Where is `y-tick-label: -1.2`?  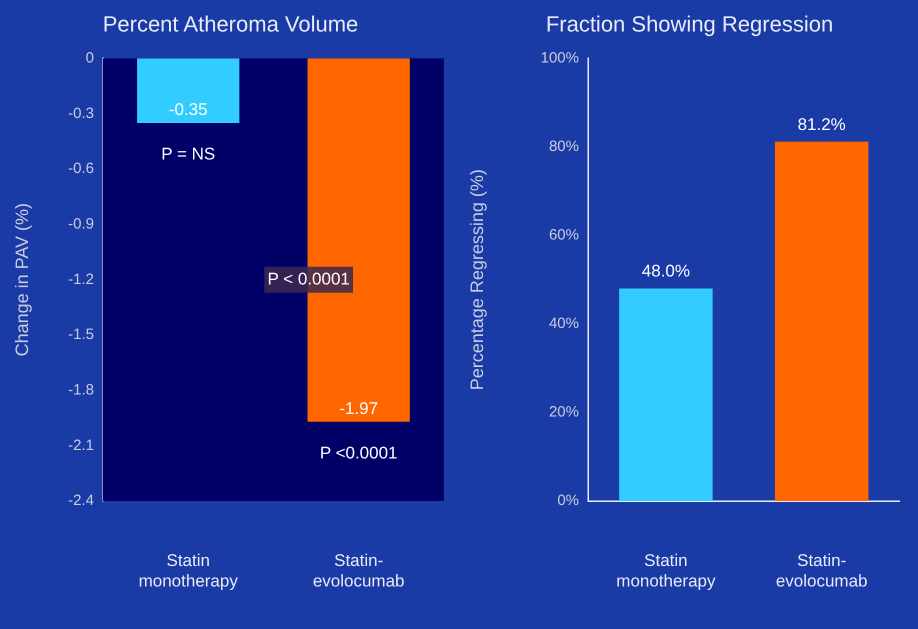 y-tick-label: -1.2 is located at coordinates (81, 279).